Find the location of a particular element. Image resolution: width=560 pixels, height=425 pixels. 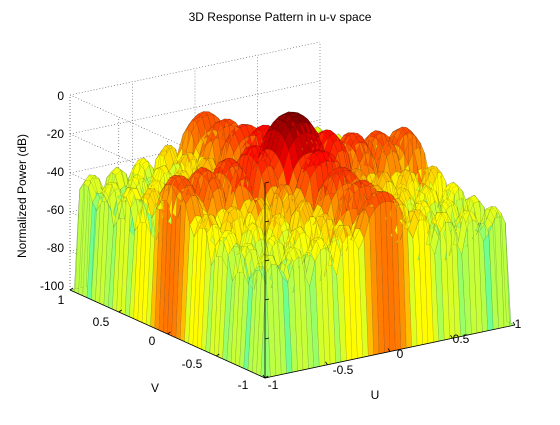

z-tick-label: -20 is located at coordinates (56, 134).